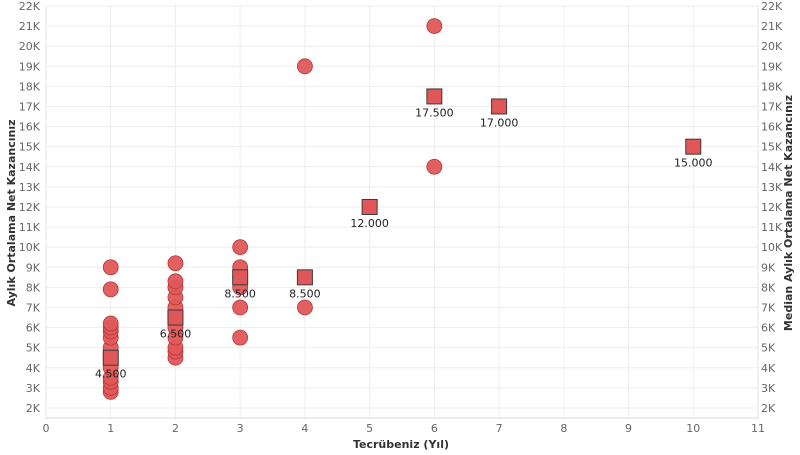  Describe the element at coordinates (30, 46) in the screenshot. I see `y-tick-label-left: 20K` at that location.